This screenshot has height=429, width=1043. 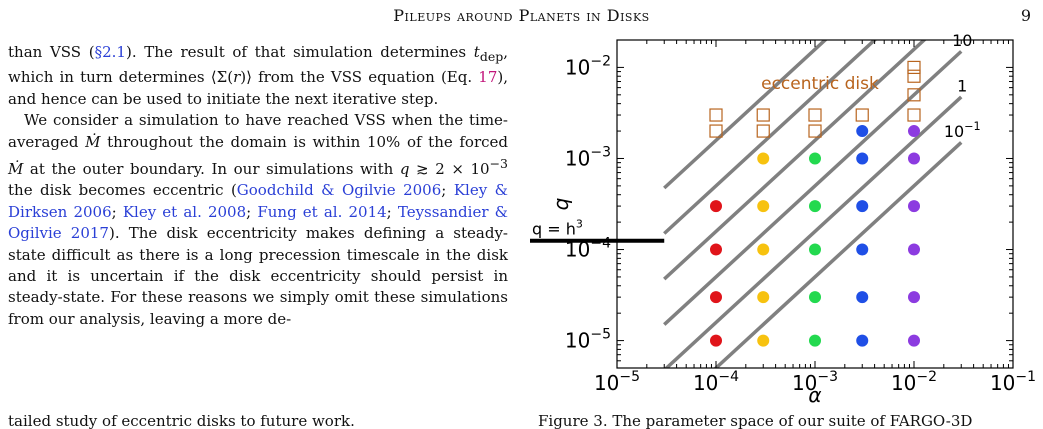 I want to click on page-number: 9, so click(x=1025, y=15).